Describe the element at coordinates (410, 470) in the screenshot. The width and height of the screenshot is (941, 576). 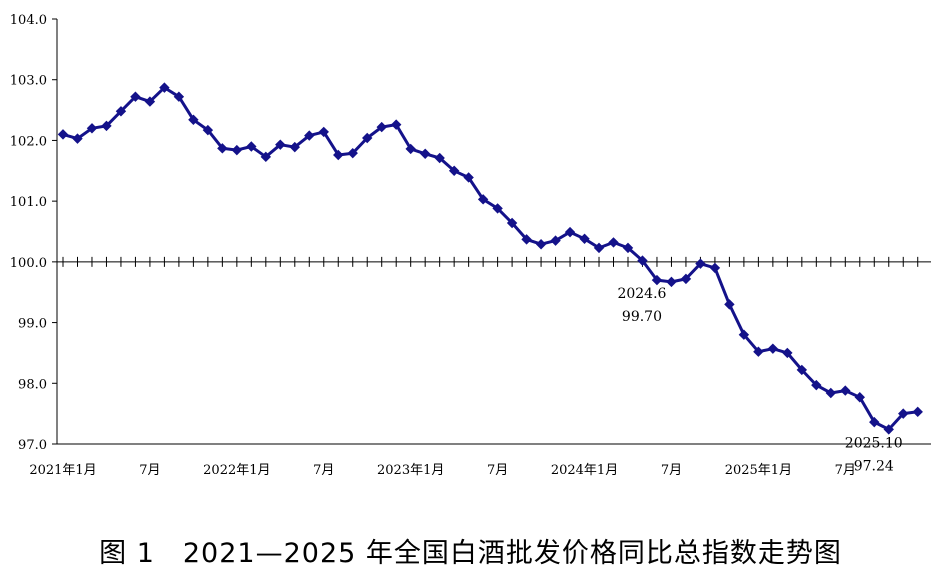
I see `x-tick-label: 2023年1月` at that location.